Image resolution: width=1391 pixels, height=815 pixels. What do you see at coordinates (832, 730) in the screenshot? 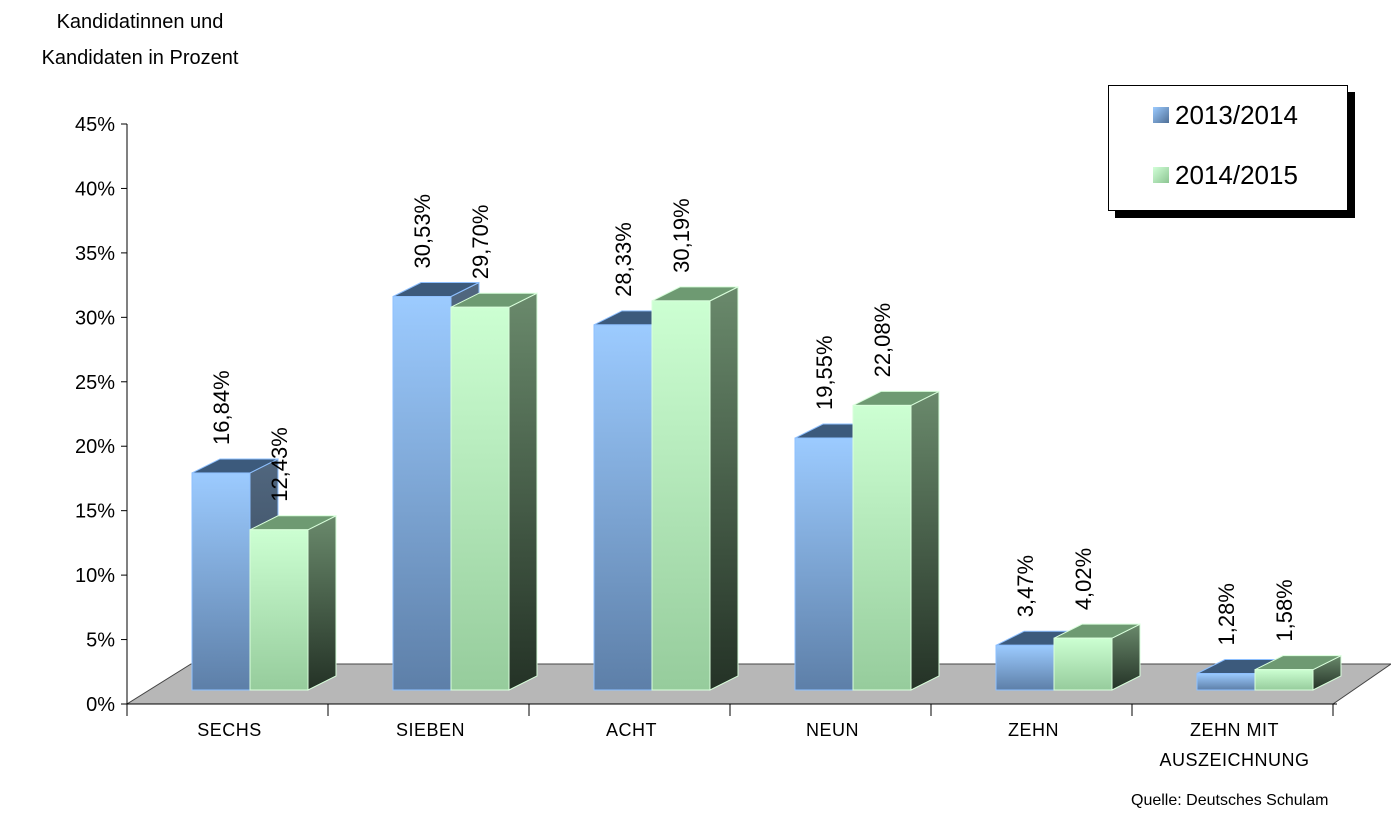
I see `x-tick-label: NEUN` at bounding box center [832, 730].